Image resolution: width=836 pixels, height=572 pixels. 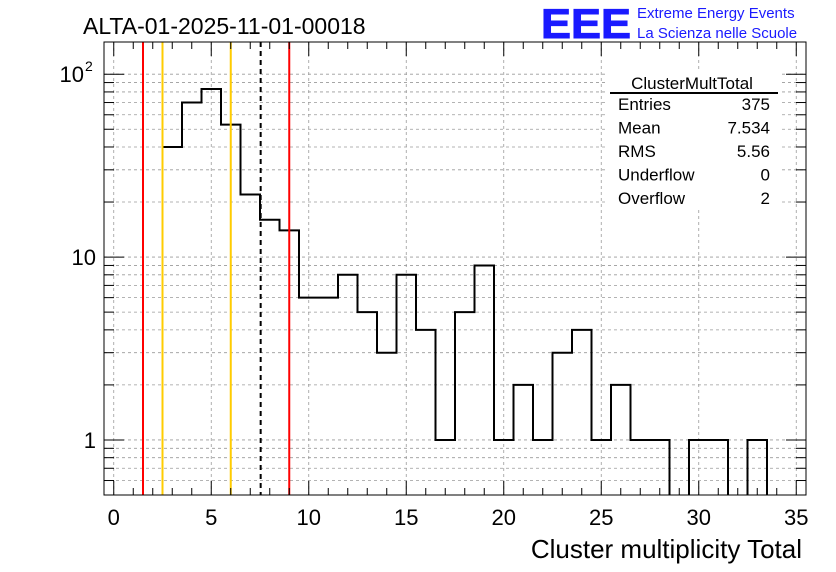 I want to click on x-tick-label: 20, so click(x=504, y=517).